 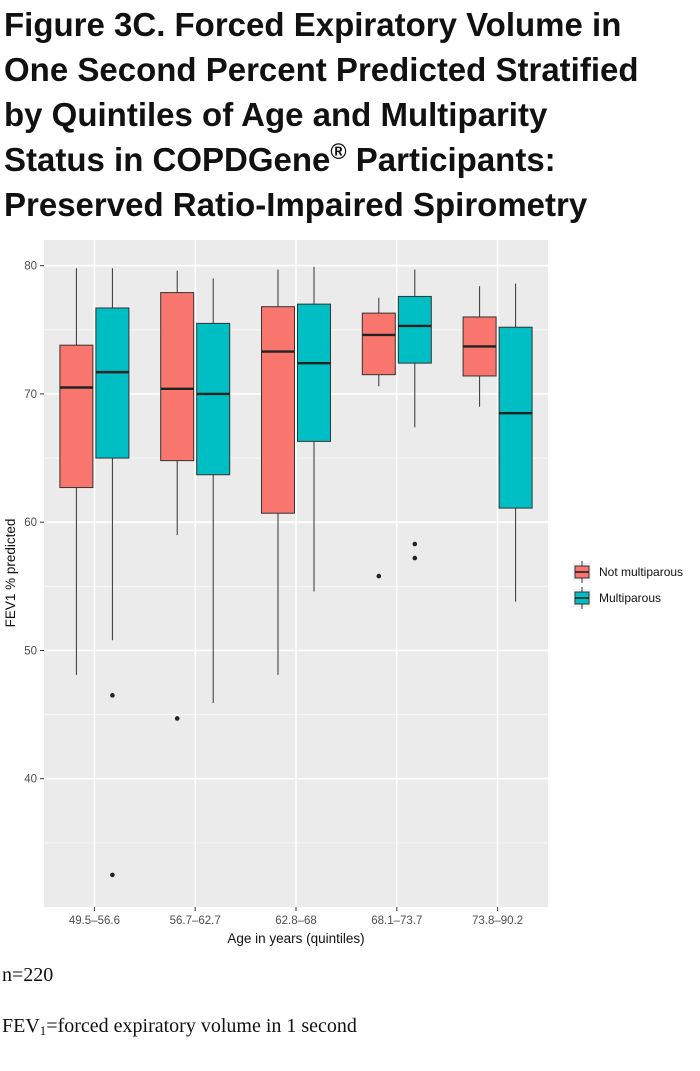 I want to click on x-tick-label: 49.5–56.6, so click(x=94, y=921).